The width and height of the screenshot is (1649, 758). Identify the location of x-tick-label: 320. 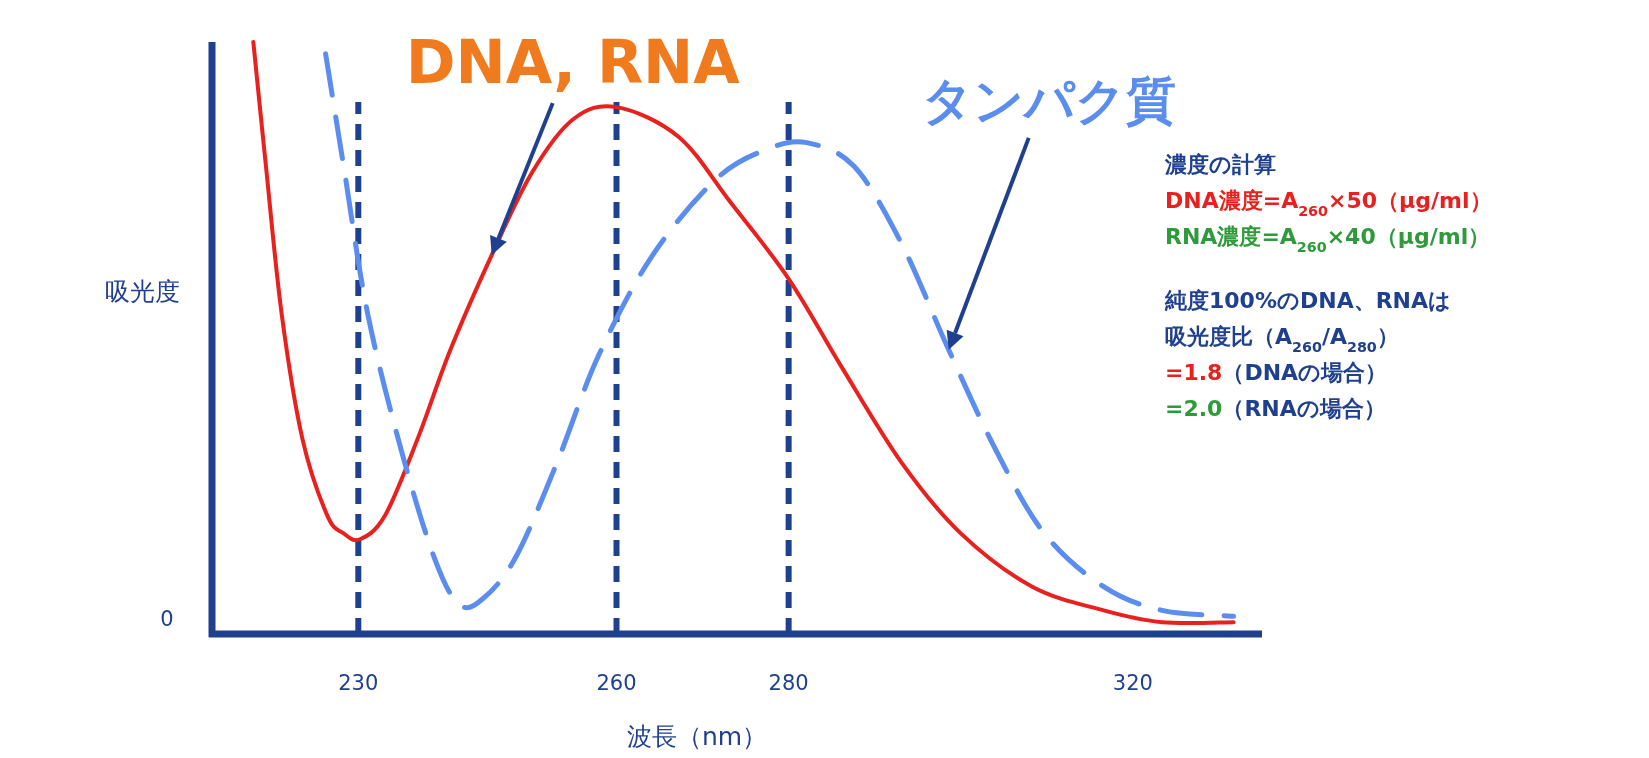
(1132, 683).